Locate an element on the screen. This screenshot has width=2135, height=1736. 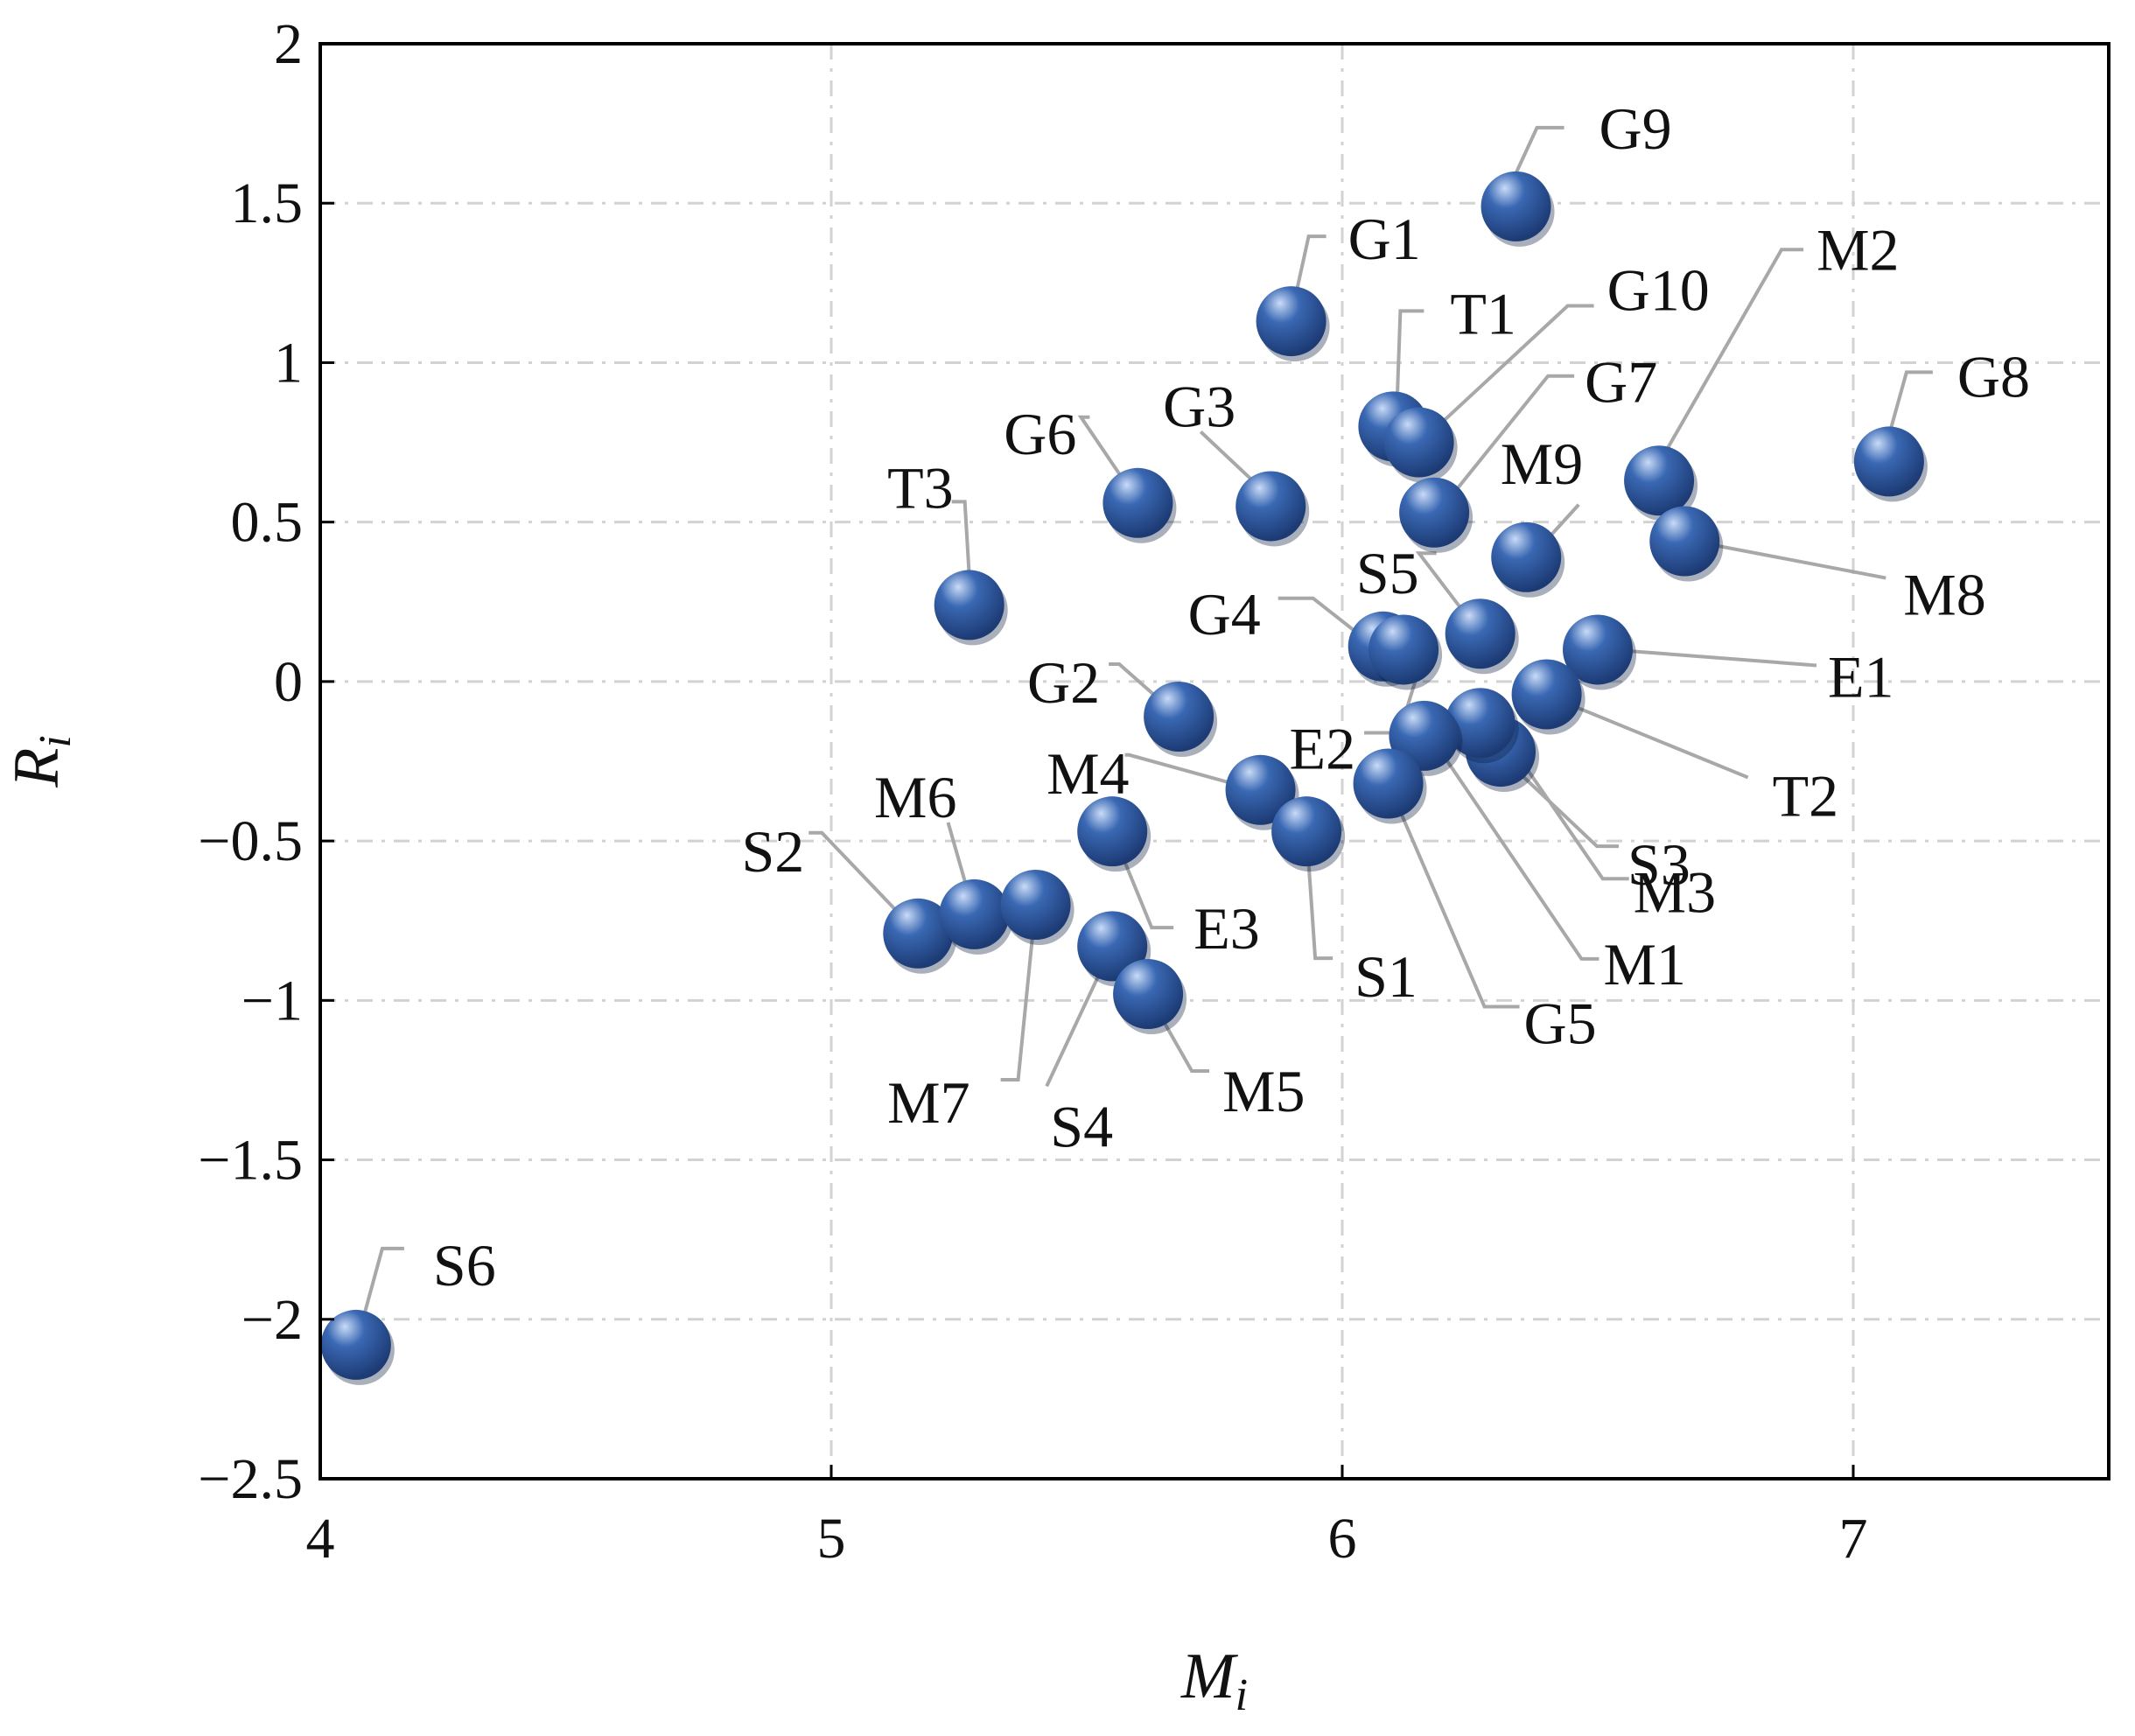
leader-line-m4 is located at coordinates (1190, 772).